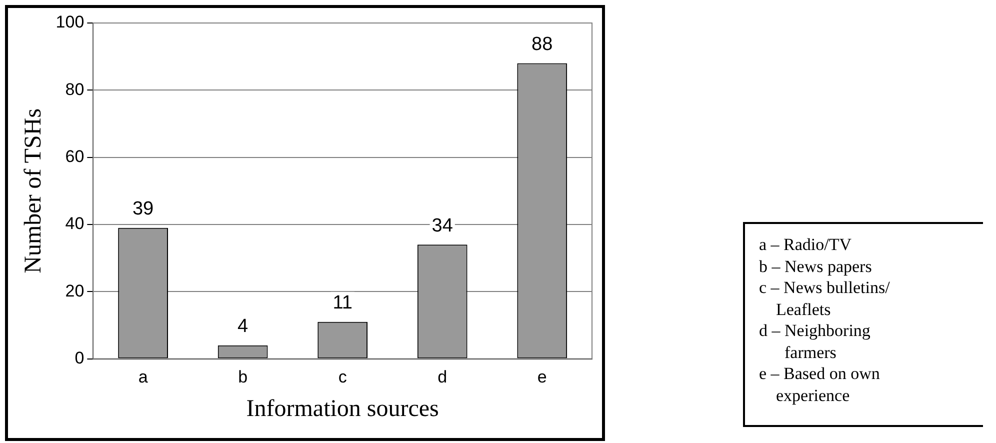  What do you see at coordinates (33, 191) in the screenshot?
I see `y-axis-title: Number of TSHs` at bounding box center [33, 191].